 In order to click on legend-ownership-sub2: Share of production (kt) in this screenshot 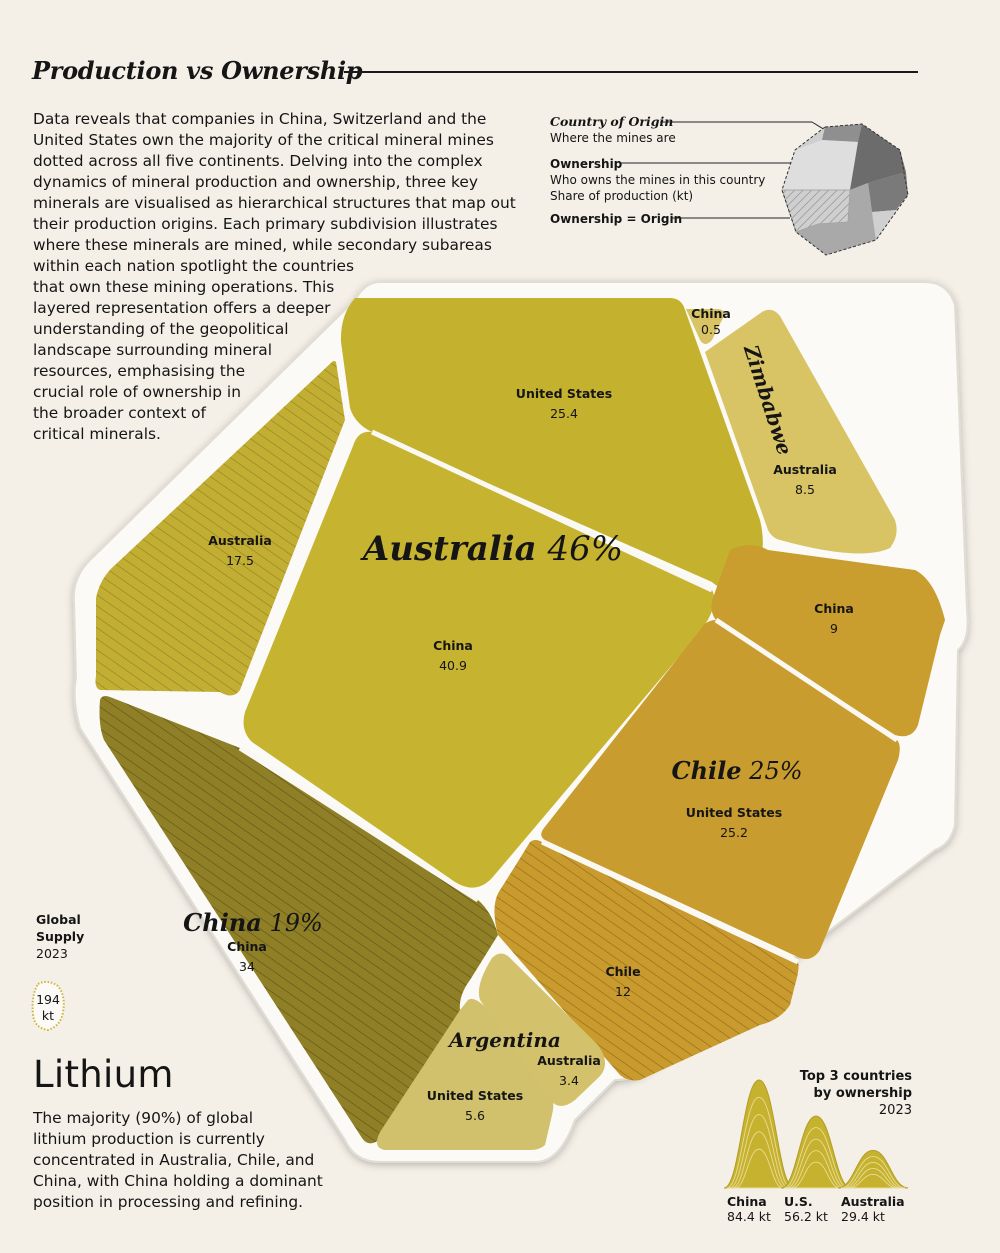, I will do `click(622, 196)`.